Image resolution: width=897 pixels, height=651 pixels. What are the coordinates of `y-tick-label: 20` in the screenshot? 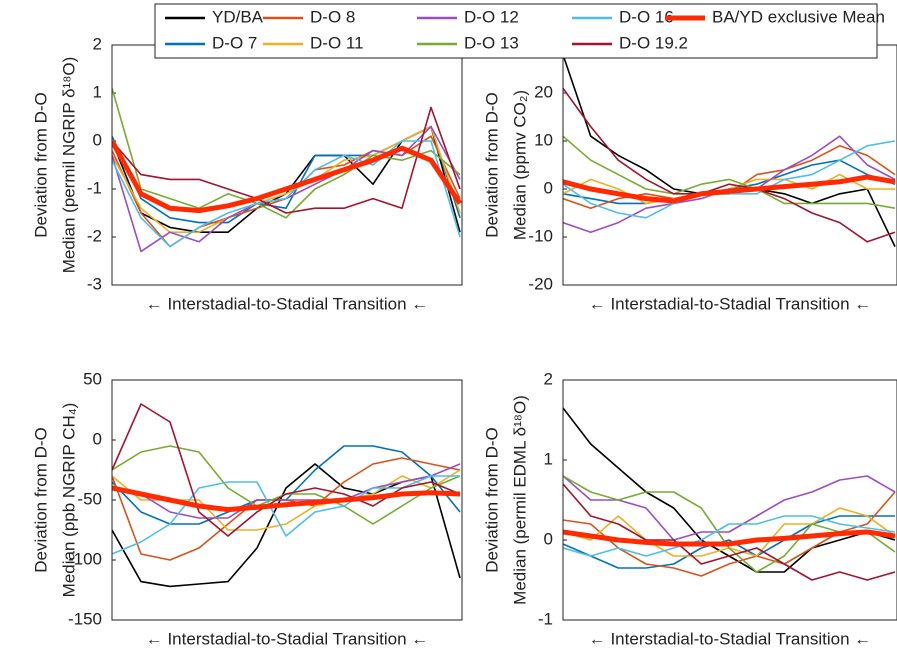 It's located at (543, 91).